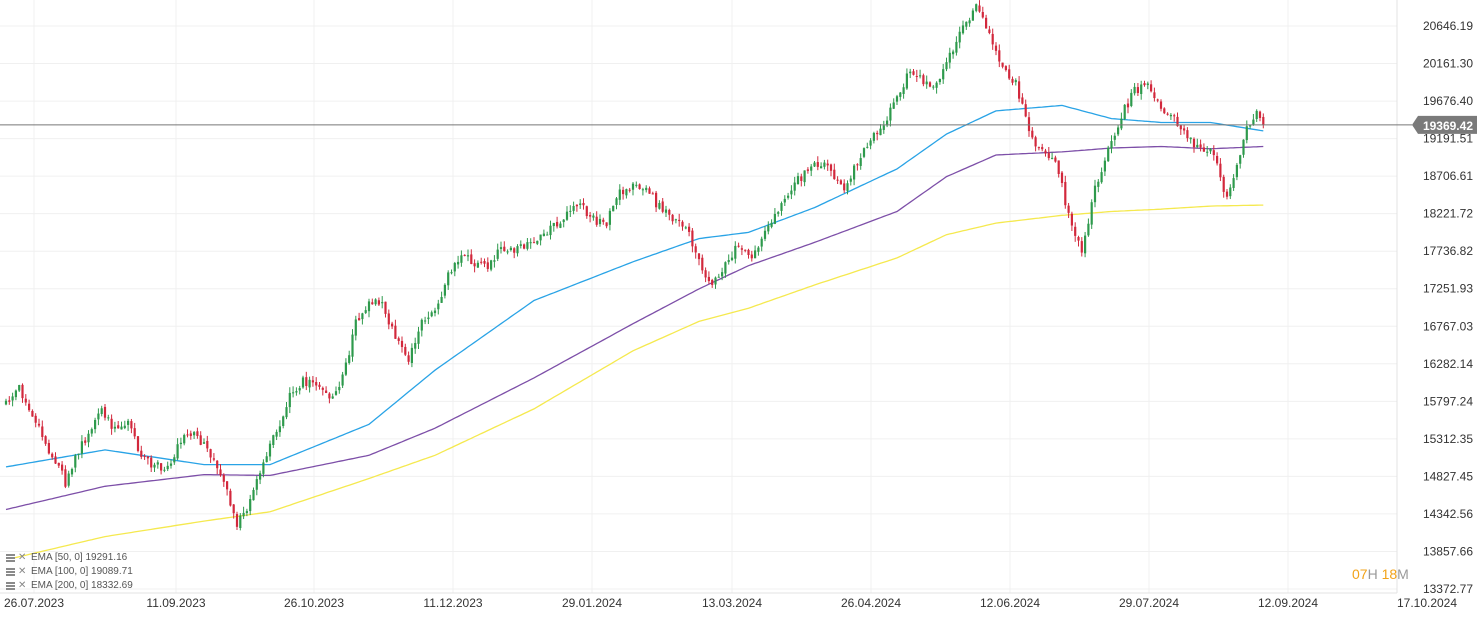  I want to click on x-tick-label: 29.07.2024, so click(1149, 603).